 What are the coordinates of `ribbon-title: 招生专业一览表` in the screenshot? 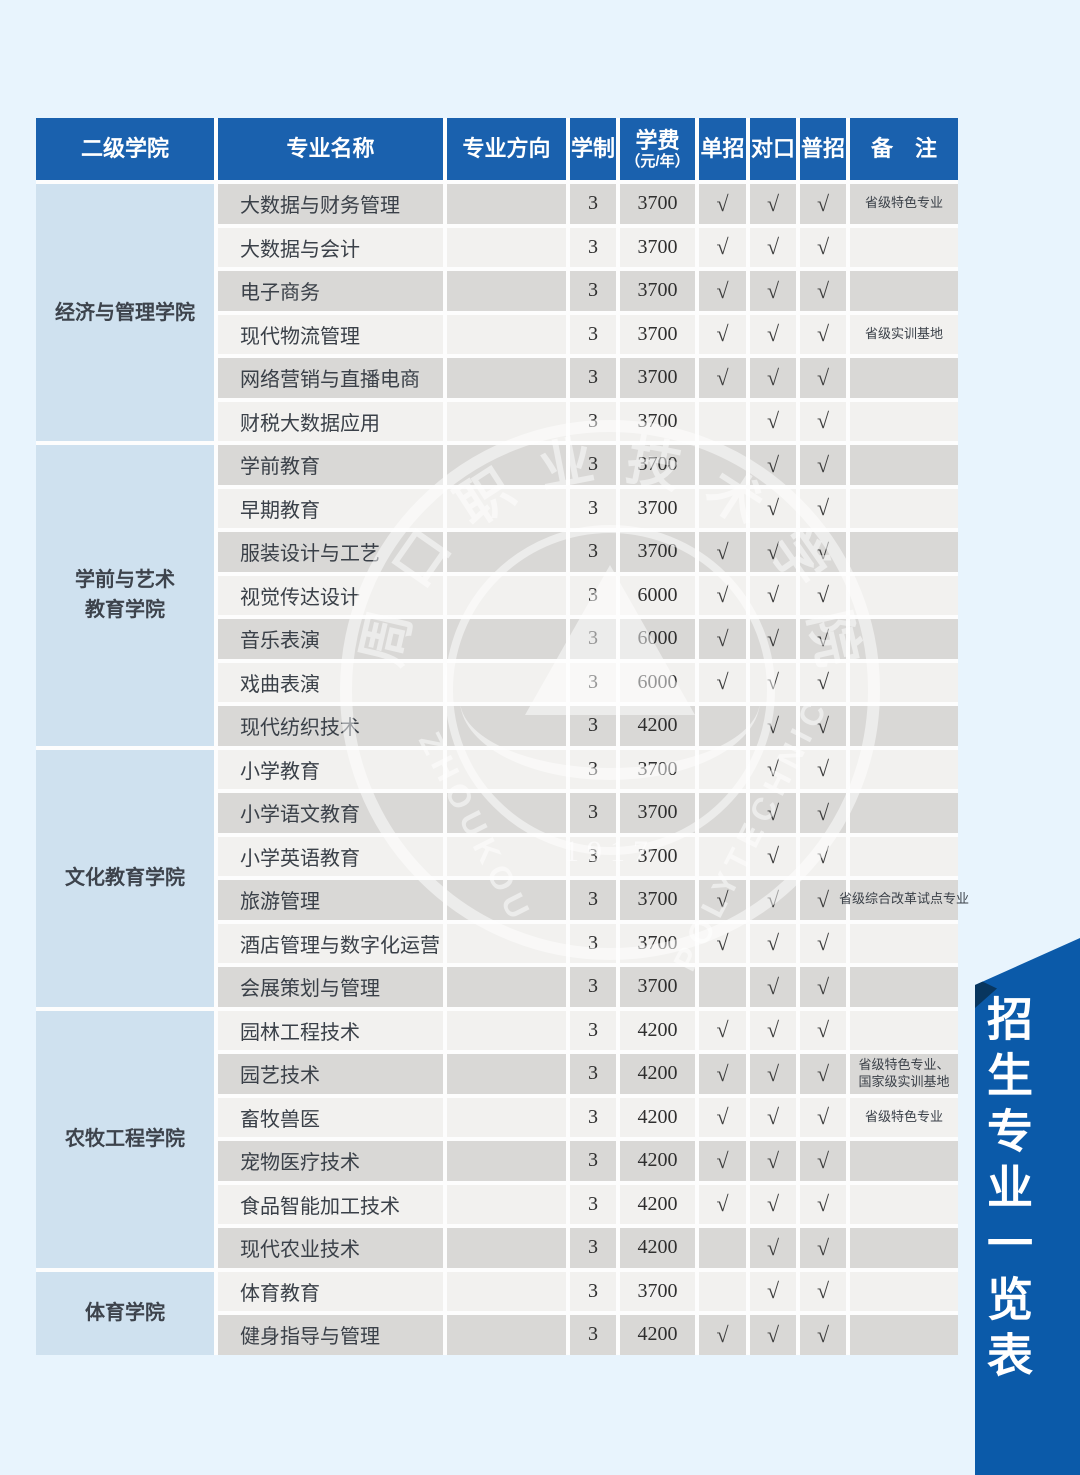 It's located at (1007, 1191).